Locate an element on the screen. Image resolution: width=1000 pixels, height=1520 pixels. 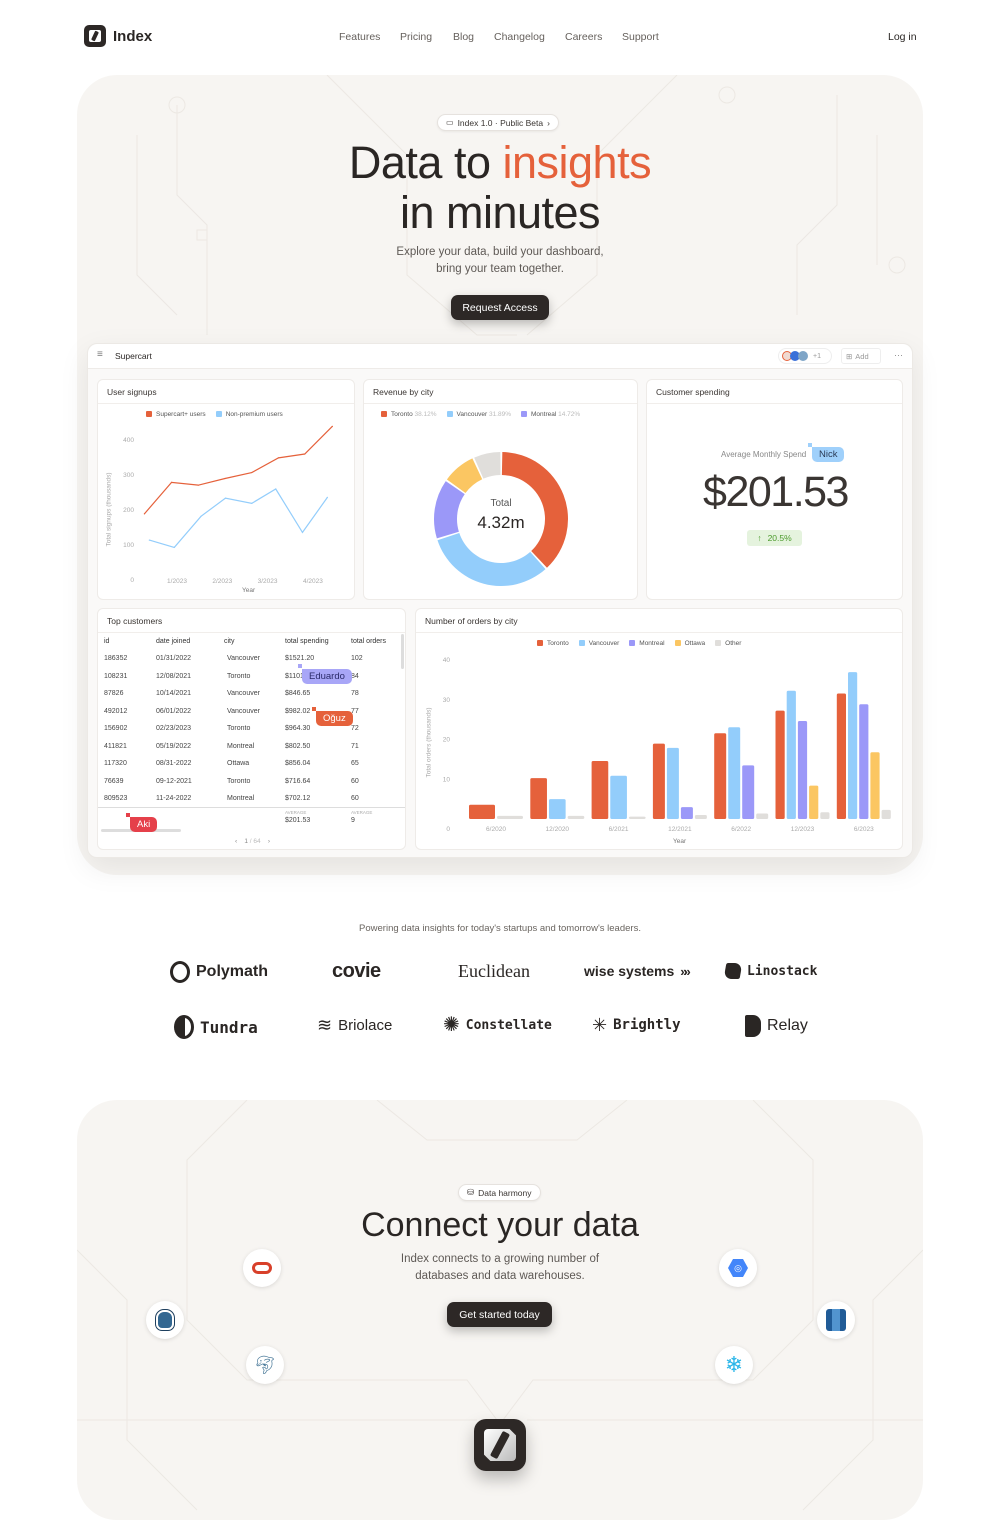
more-options-icon: ··· is located at coordinates (898, 355).